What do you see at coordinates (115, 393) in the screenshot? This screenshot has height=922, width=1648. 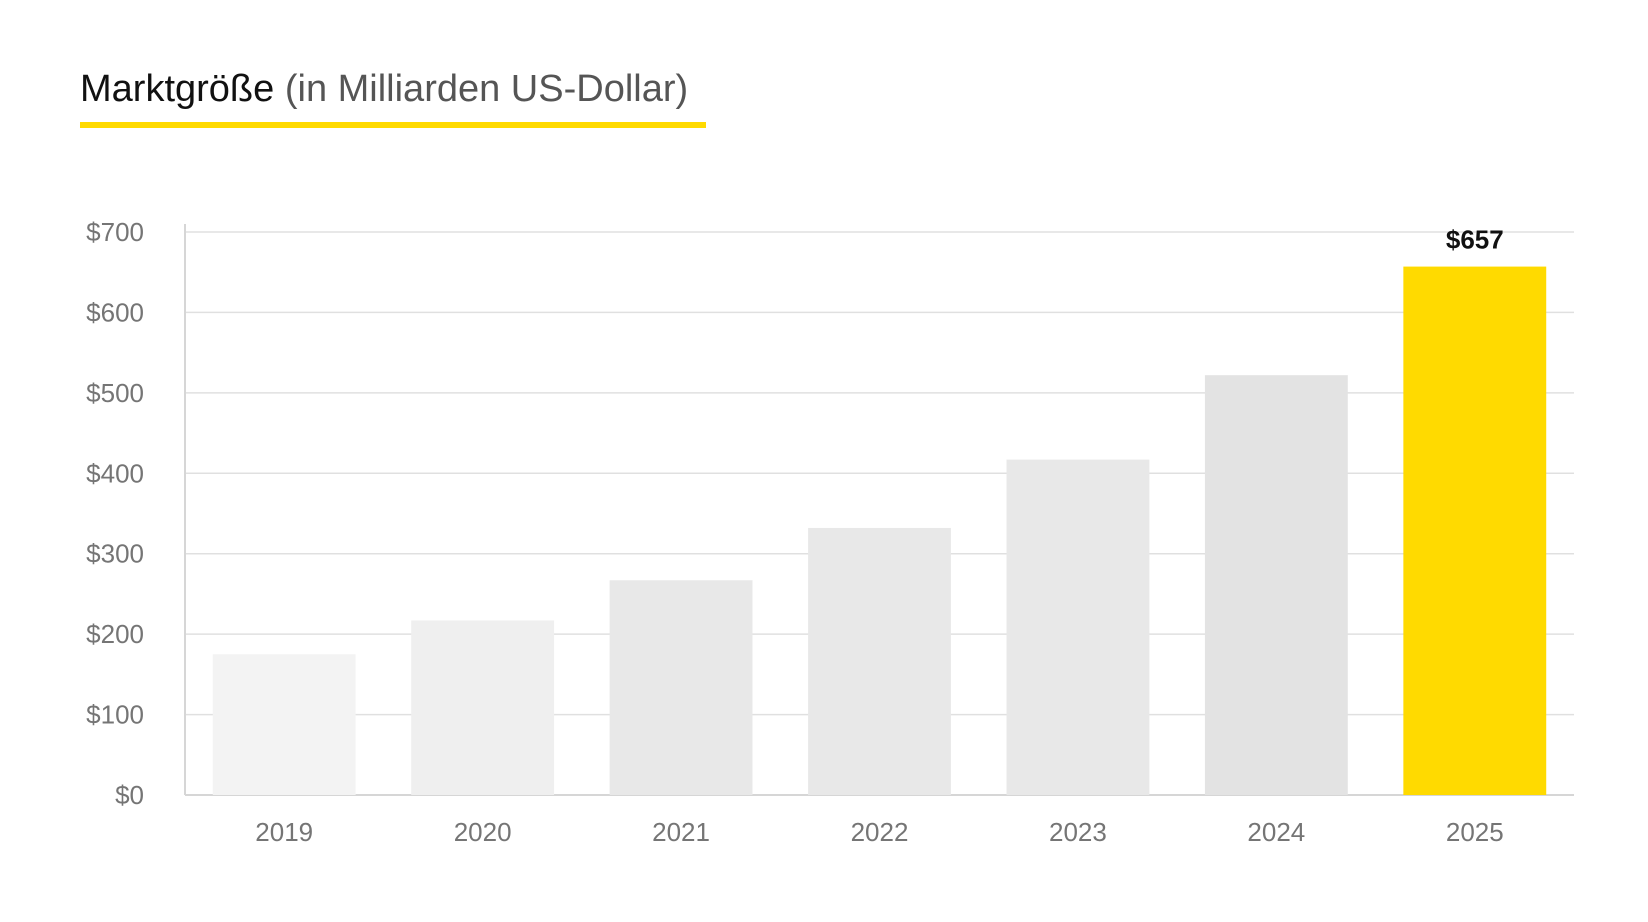 I see `y-tick-label: $500` at bounding box center [115, 393].